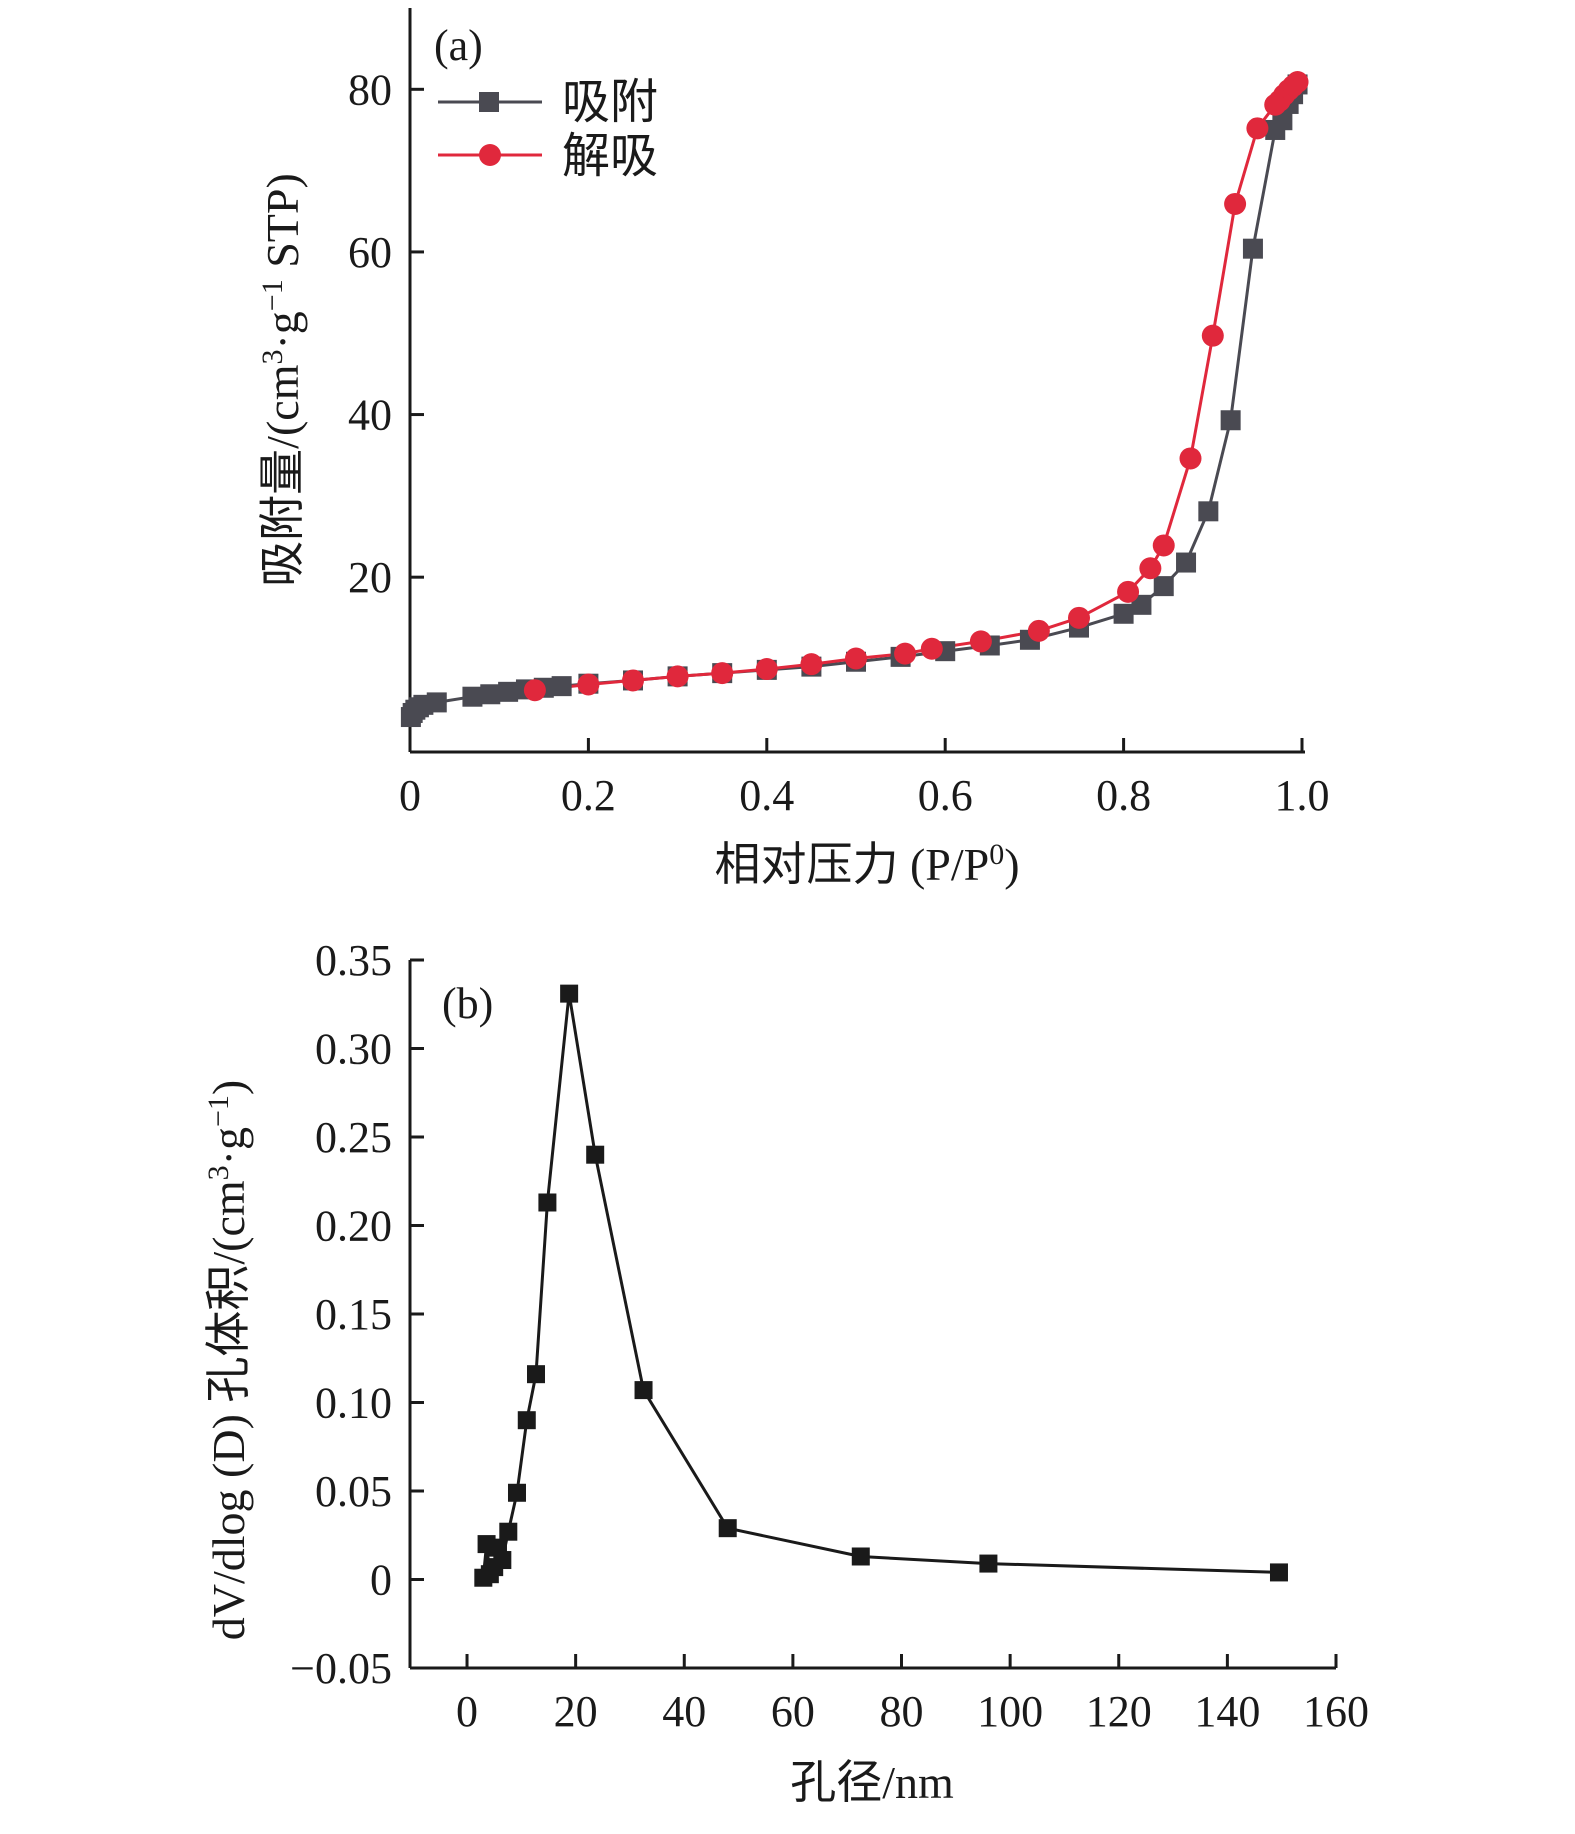  Describe the element at coordinates (370, 89) in the screenshot. I see `panel-a-y-tick-label: 80` at that location.